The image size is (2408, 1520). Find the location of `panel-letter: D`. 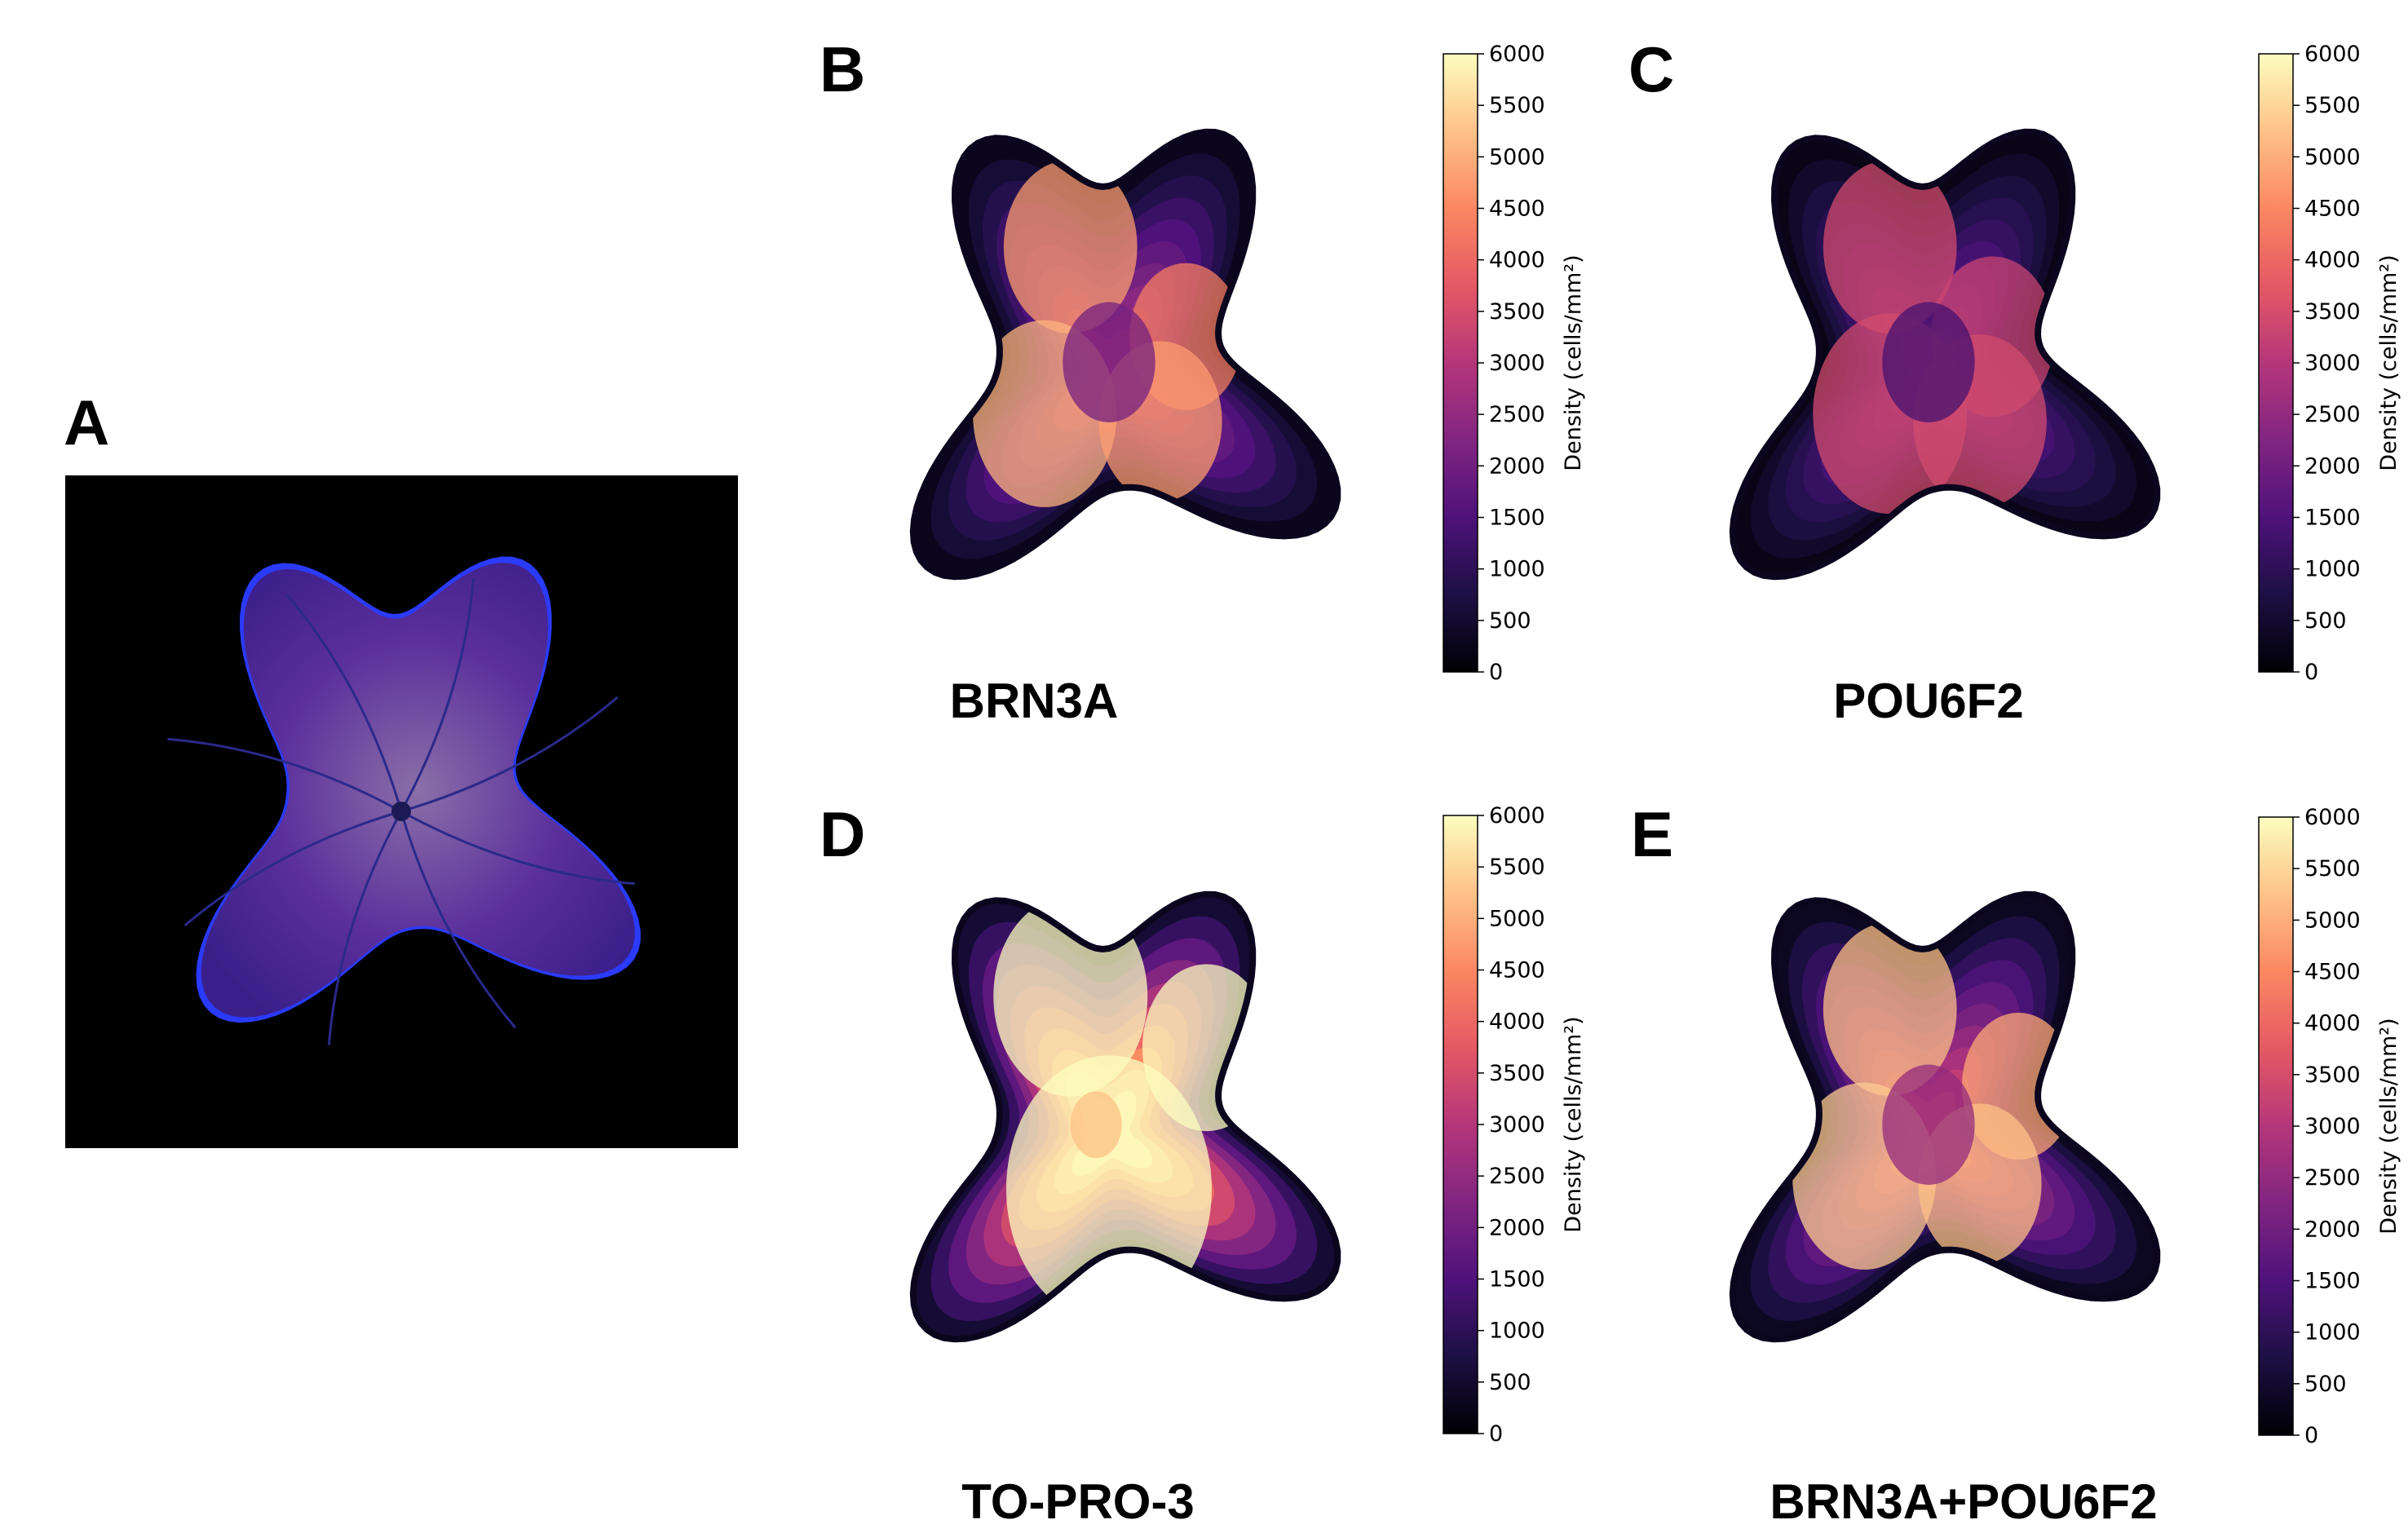

panel-letter: D is located at coordinates (842, 834).